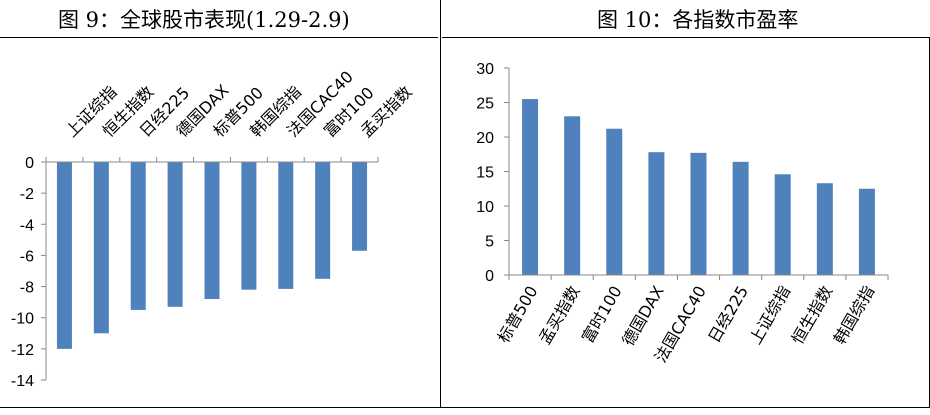 The height and width of the screenshot is (415, 930). Describe the element at coordinates (29, 163) in the screenshot. I see `left-y-tick-label: 0` at that location.